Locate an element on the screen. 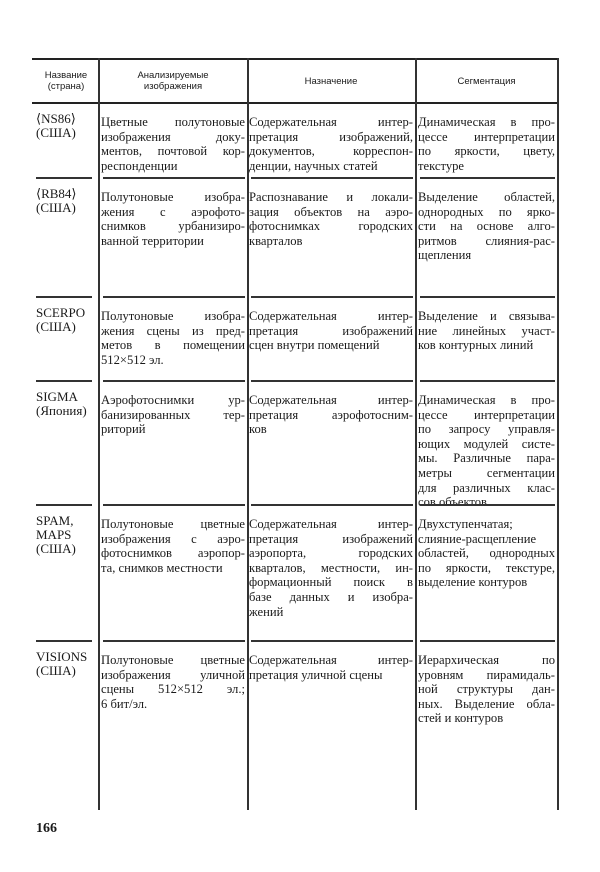 The image size is (600, 872). cell-line: 6 бит/эл. is located at coordinates (124, 703).